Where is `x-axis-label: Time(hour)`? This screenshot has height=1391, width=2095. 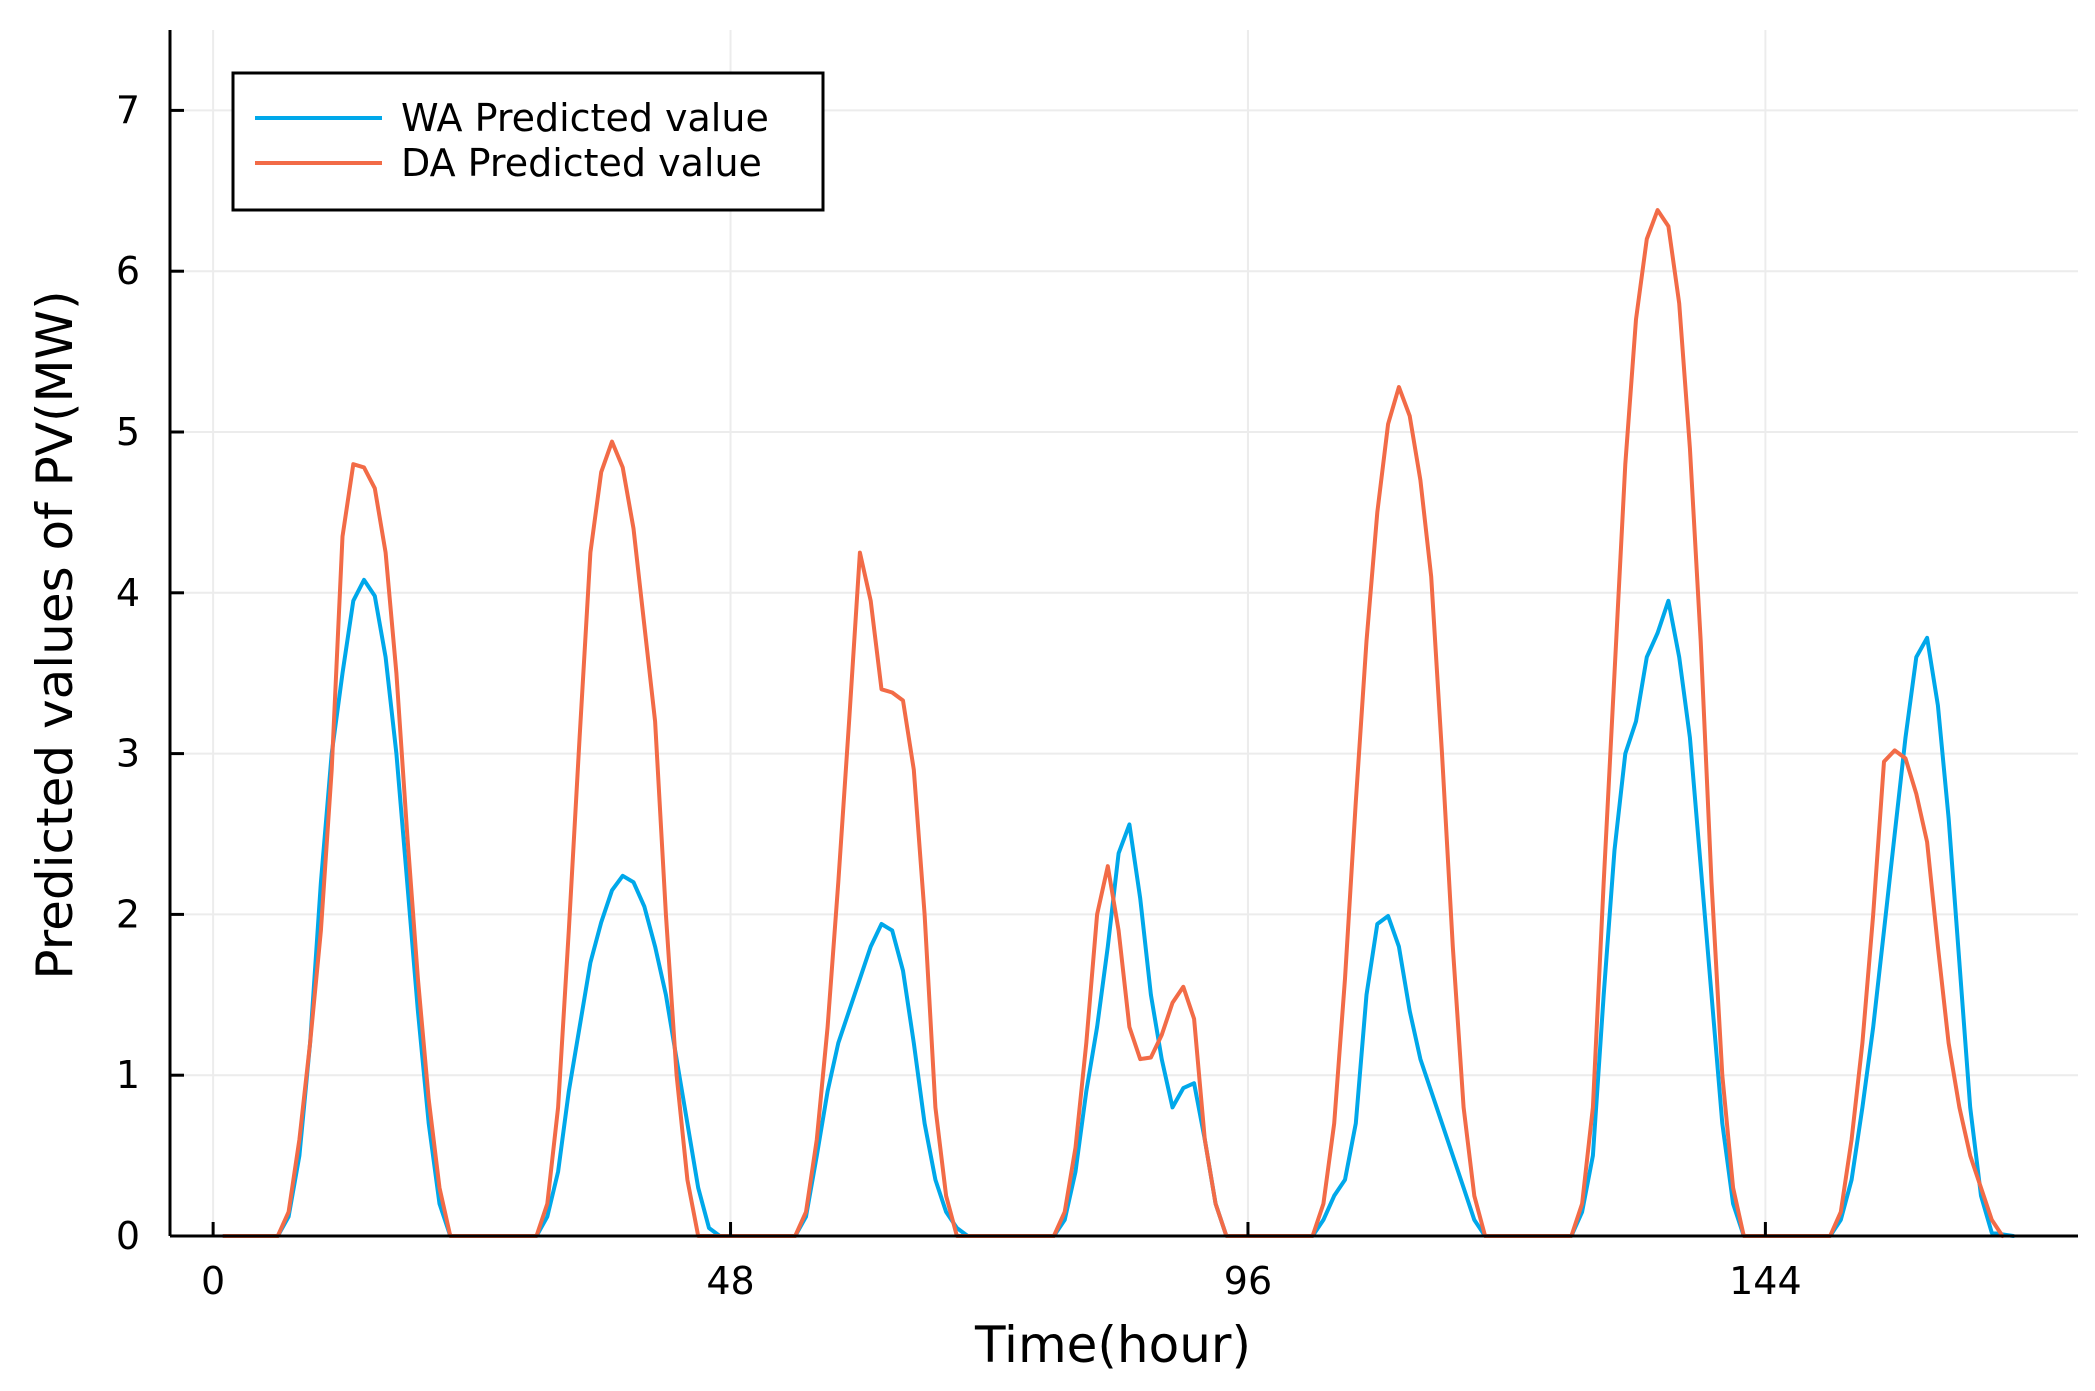
x-axis-label: Time(hour) is located at coordinates (1112, 1345).